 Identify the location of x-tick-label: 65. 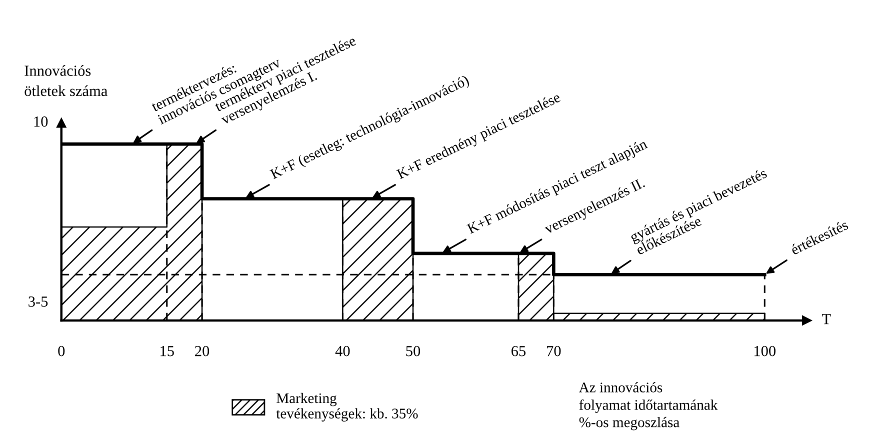
(519, 351).